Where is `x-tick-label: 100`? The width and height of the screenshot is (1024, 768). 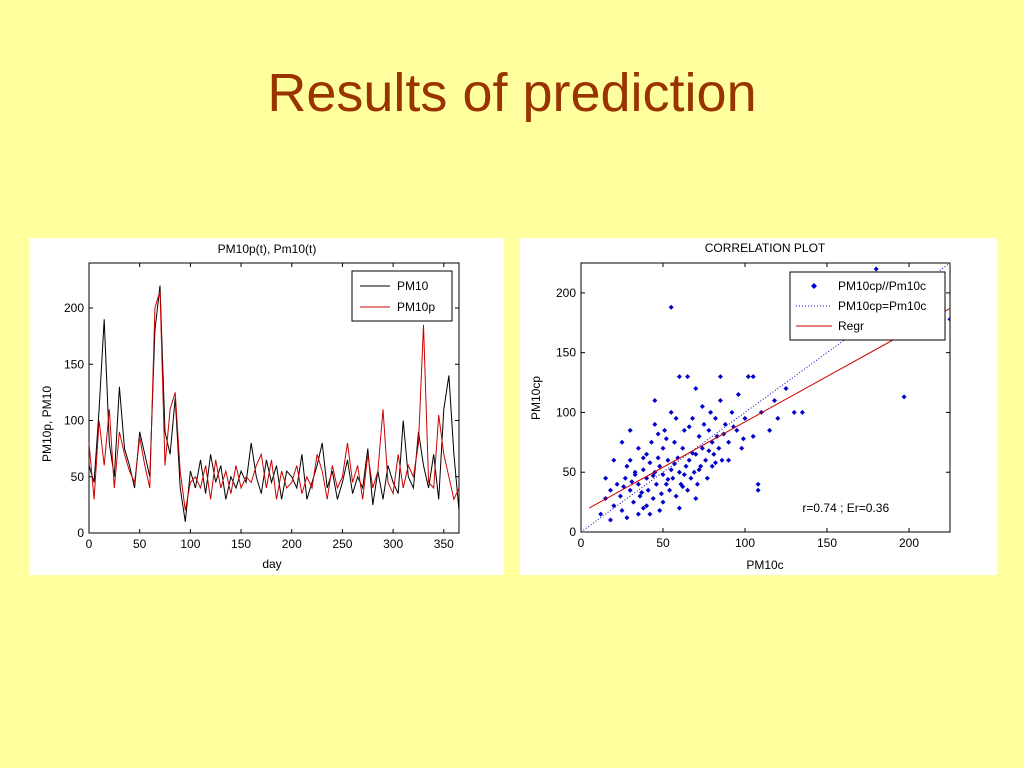
x-tick-label: 100 is located at coordinates (190, 544).